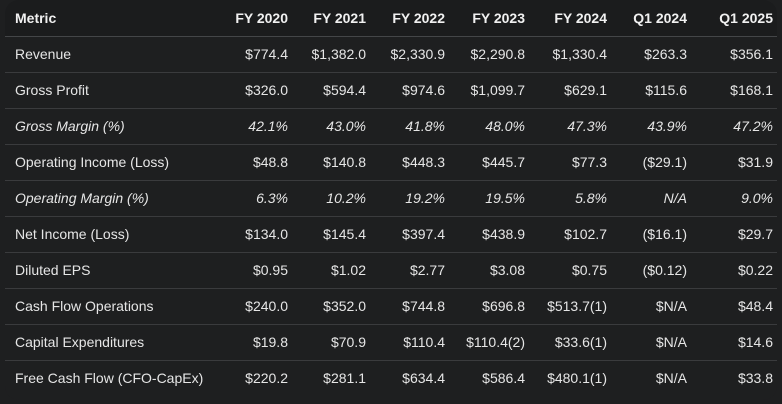 The height and width of the screenshot is (404, 782). I want to click on table-cell: $48.4, so click(755, 306).